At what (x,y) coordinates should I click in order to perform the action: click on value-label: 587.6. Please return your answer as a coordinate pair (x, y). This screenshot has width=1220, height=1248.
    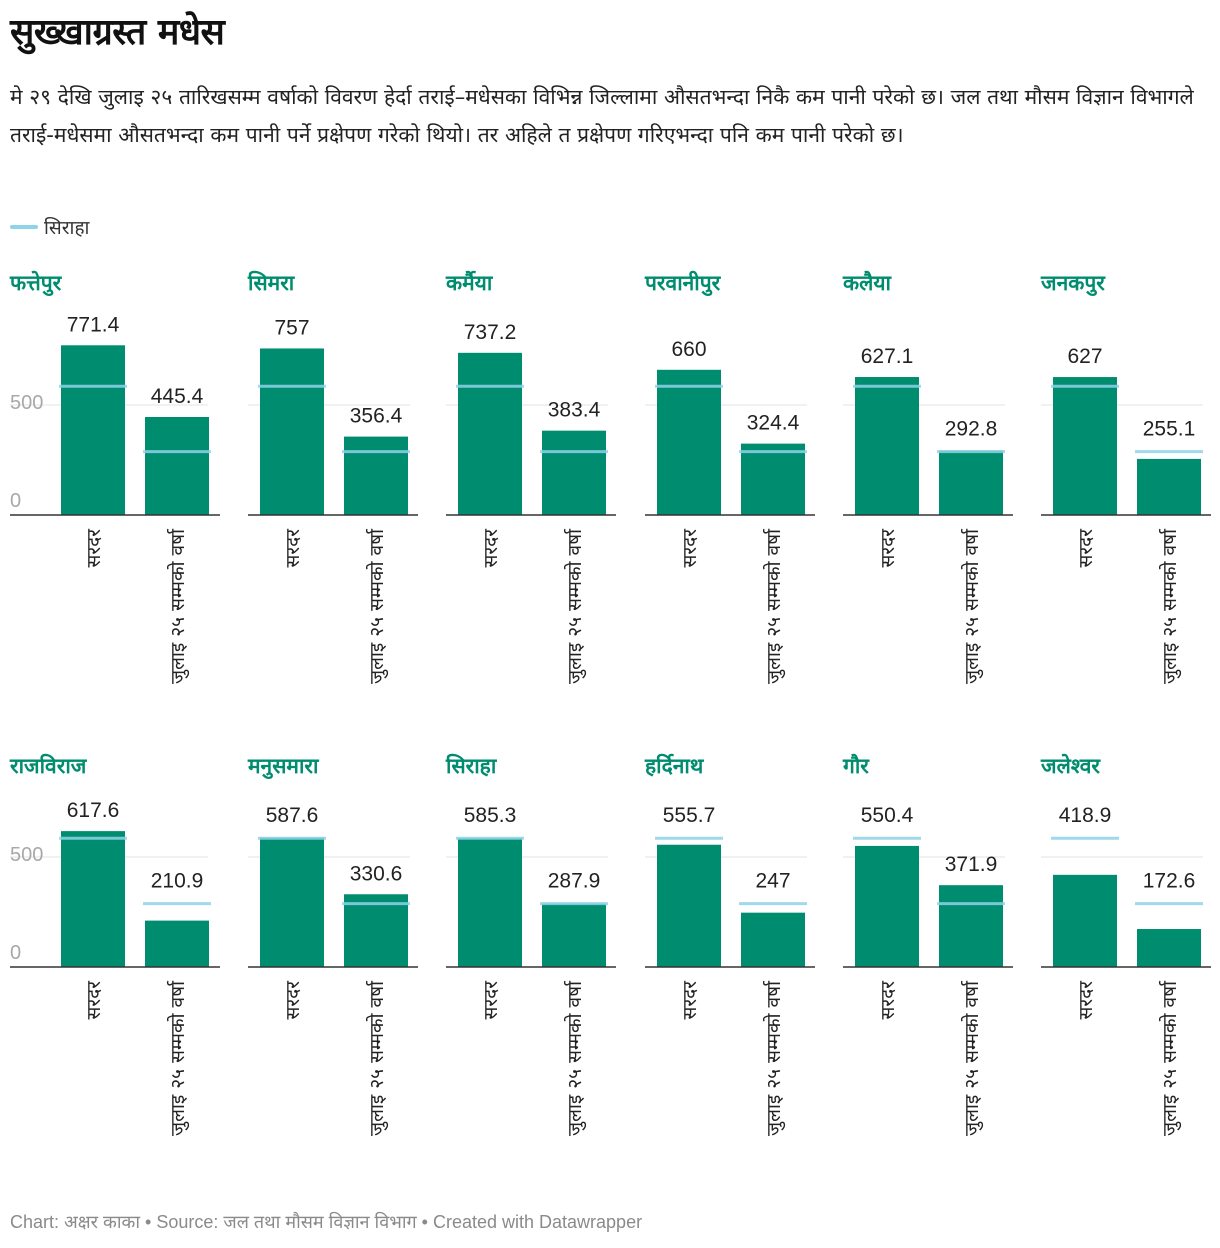
    Looking at the image, I should click on (292, 815).